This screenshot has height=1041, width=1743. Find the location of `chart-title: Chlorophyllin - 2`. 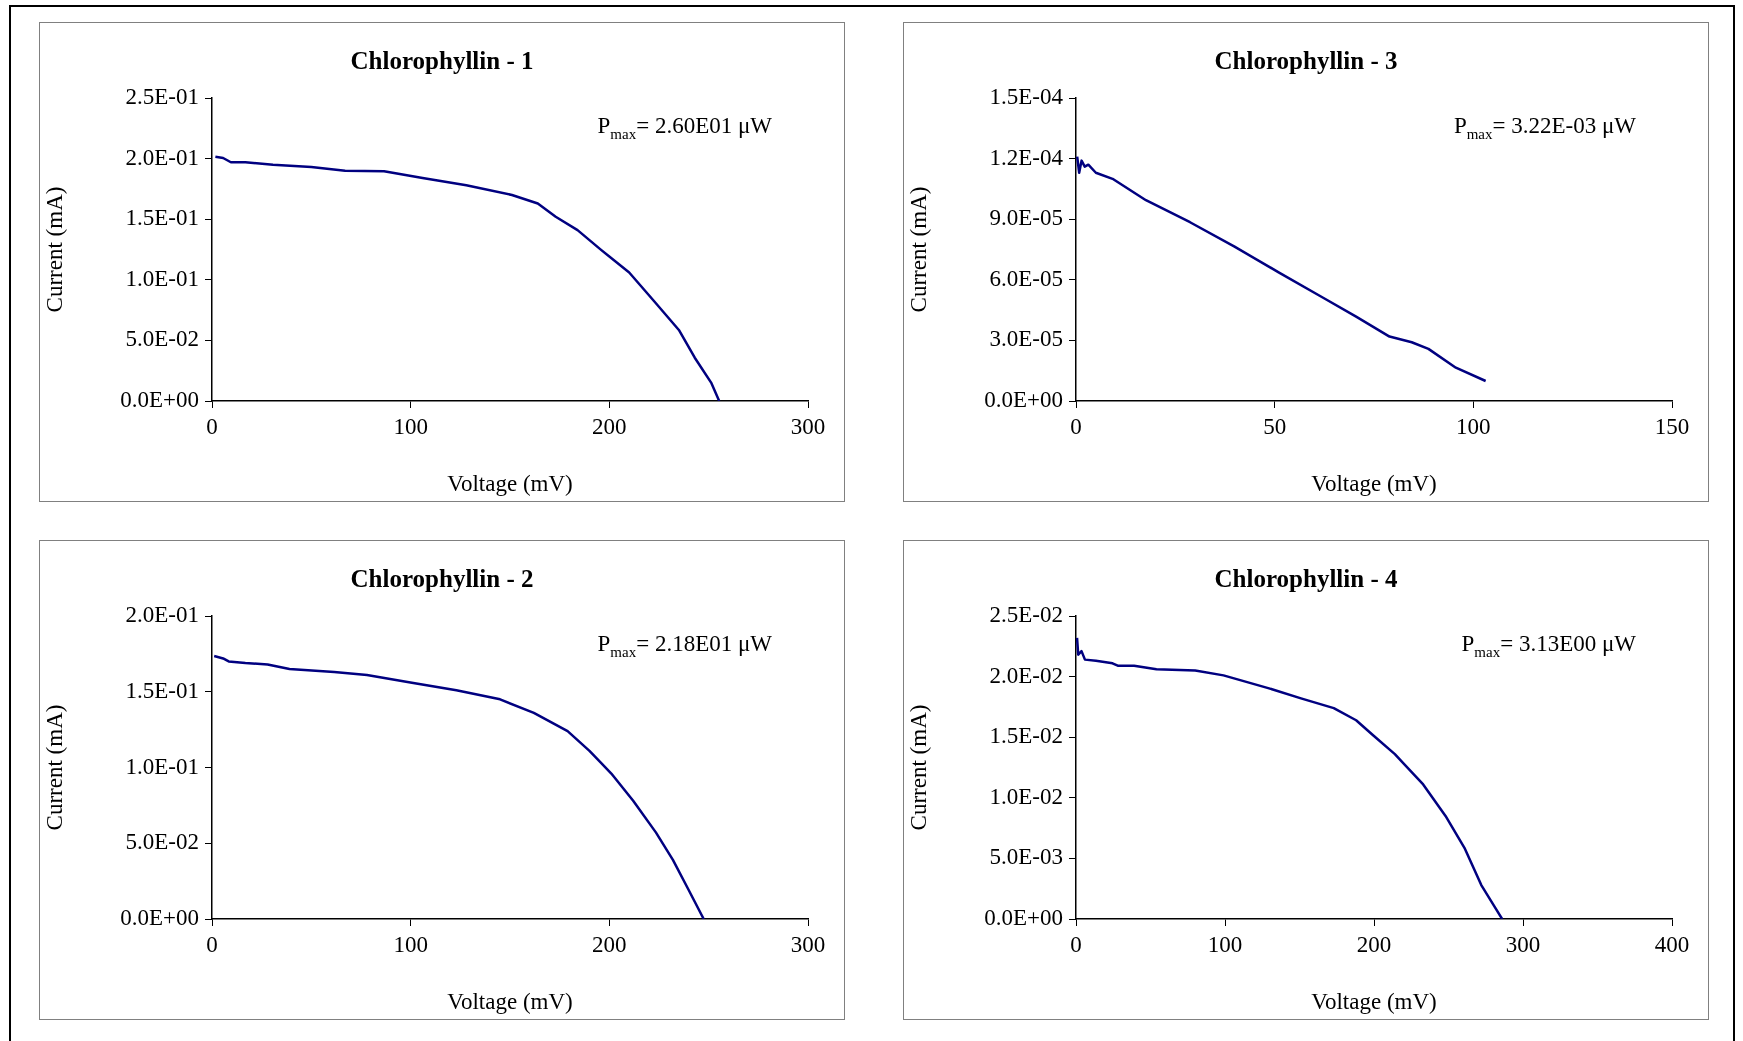

chart-title: Chlorophyllin - 2 is located at coordinates (442, 579).